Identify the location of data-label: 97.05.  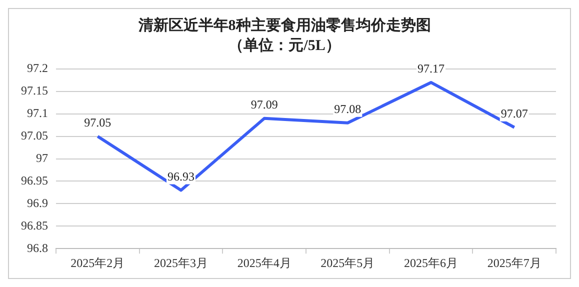
(98, 123).